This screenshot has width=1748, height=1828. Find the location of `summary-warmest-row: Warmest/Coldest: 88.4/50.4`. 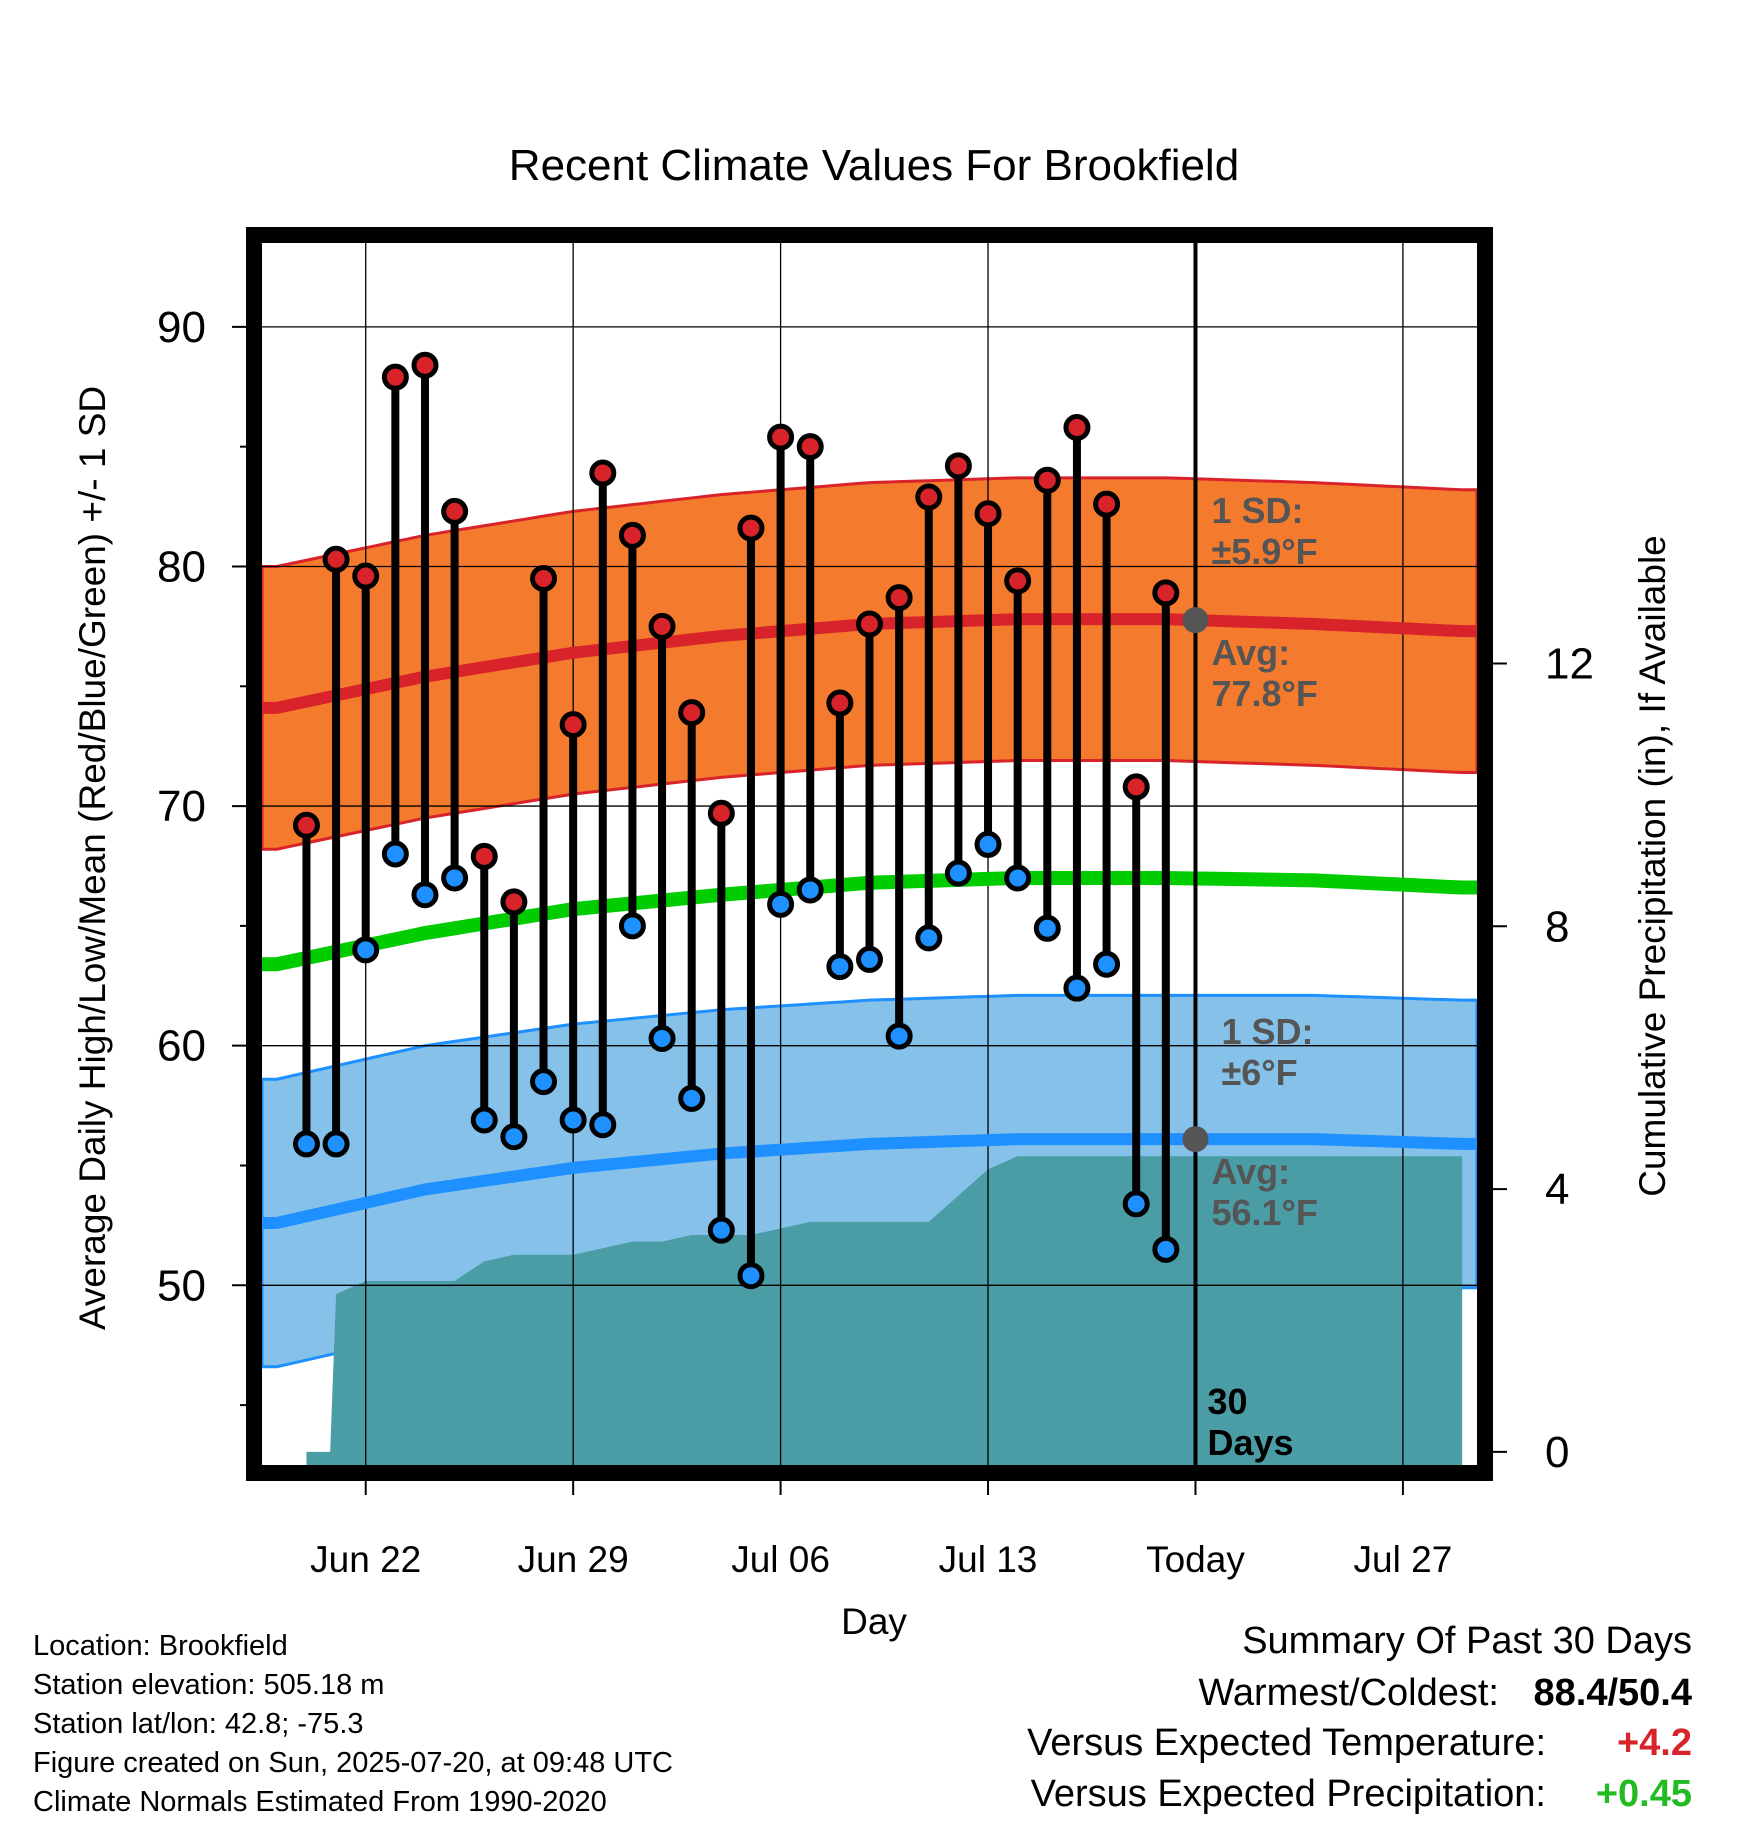

summary-warmest-row: Warmest/Coldest: 88.4/50.4 is located at coordinates (1445, 1693).